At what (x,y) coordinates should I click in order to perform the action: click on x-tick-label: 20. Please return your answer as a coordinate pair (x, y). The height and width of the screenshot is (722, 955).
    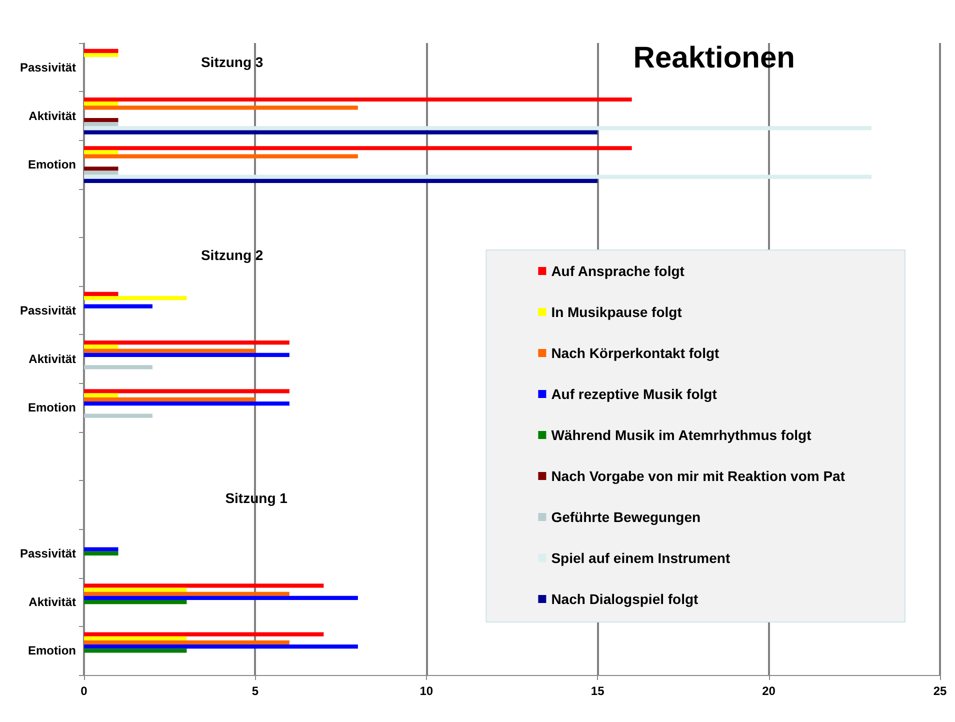
    Looking at the image, I should click on (769, 691).